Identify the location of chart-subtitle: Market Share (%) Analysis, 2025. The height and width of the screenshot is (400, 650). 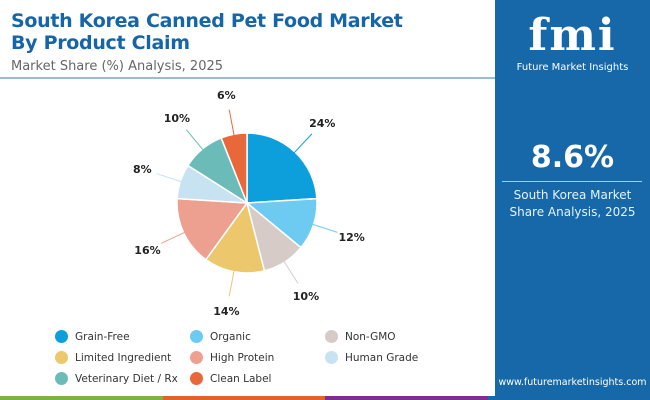
(117, 66).